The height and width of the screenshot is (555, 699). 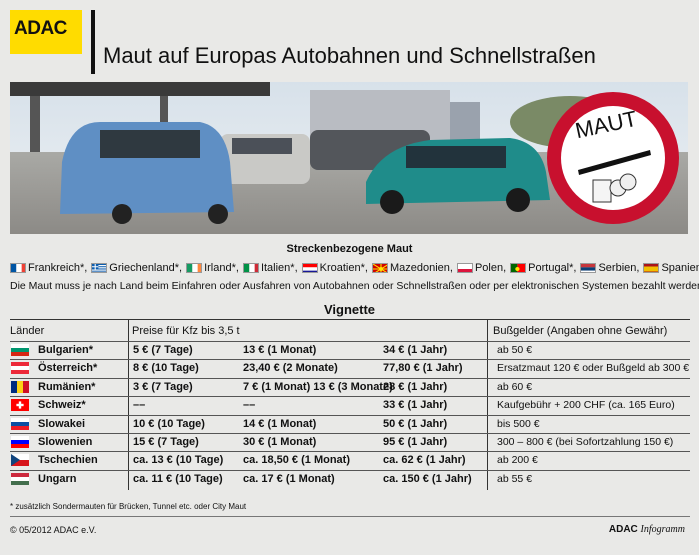 What do you see at coordinates (166, 442) in the screenshot?
I see `price-short: 15 € (7 Tage)` at bounding box center [166, 442].